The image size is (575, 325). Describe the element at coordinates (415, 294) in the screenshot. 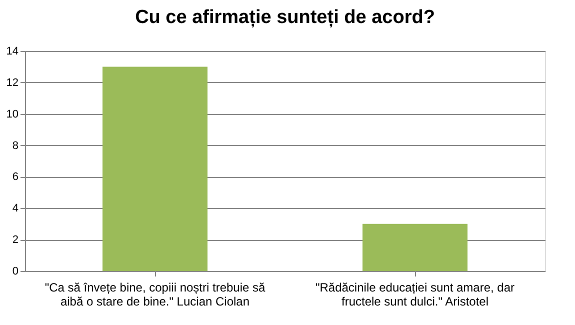

I see `x-tick-label: "Rădăcinile educației sunt amare, dar fructele sunt dulci." Aristotel` at that location.